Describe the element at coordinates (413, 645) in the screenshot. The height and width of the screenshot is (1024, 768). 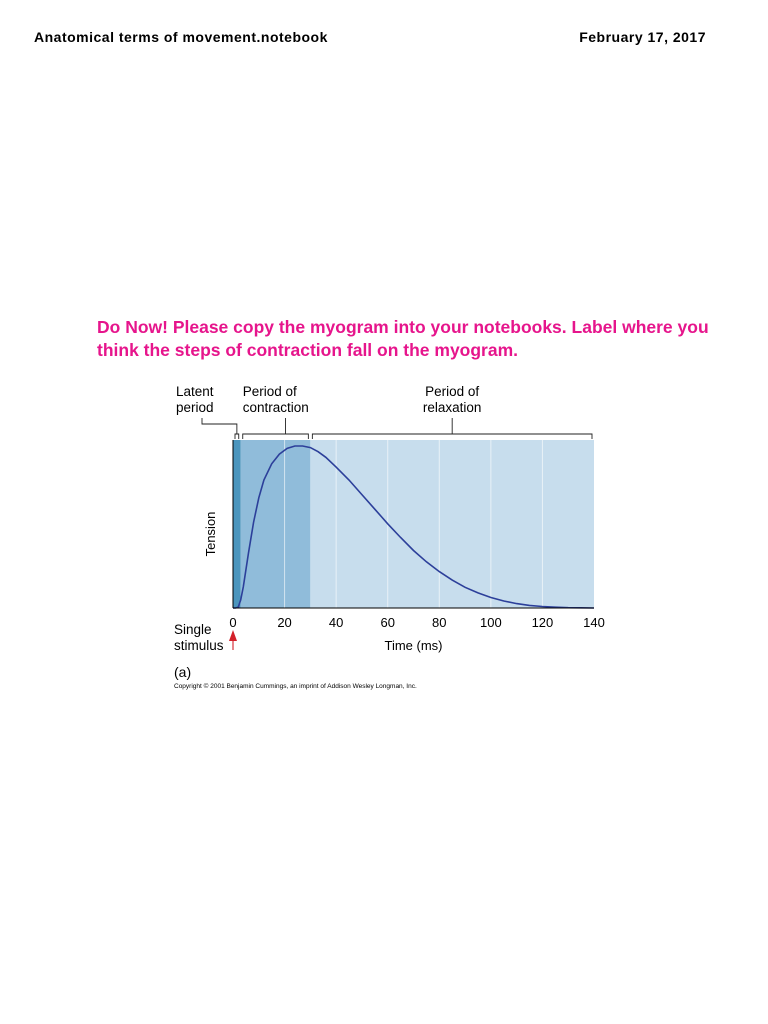
I see `x-axis-label: Time (ms)` at that location.